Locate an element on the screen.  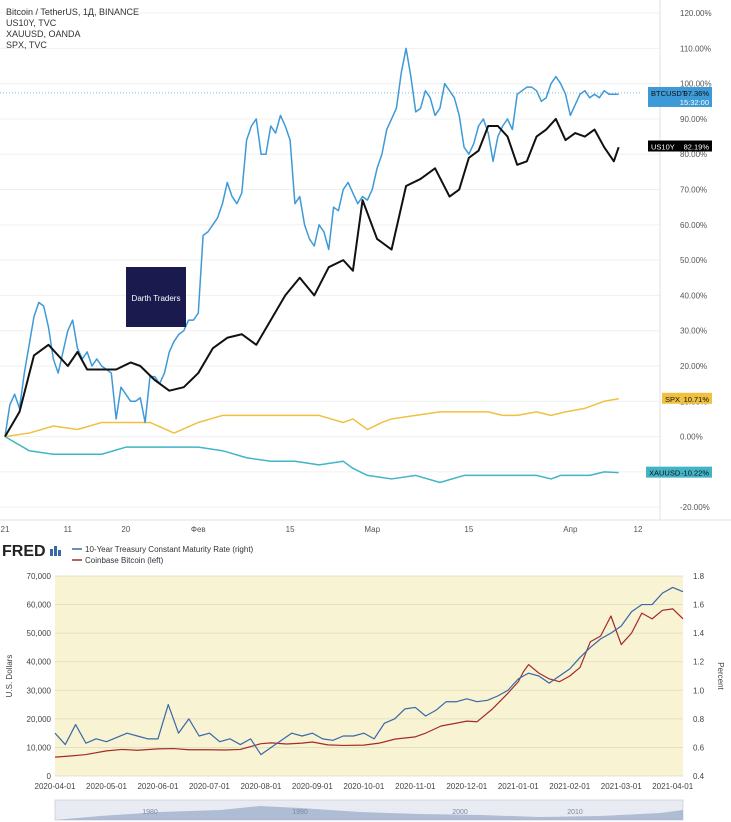
badge-series-name: XAUUSD is located at coordinates (665, 473).